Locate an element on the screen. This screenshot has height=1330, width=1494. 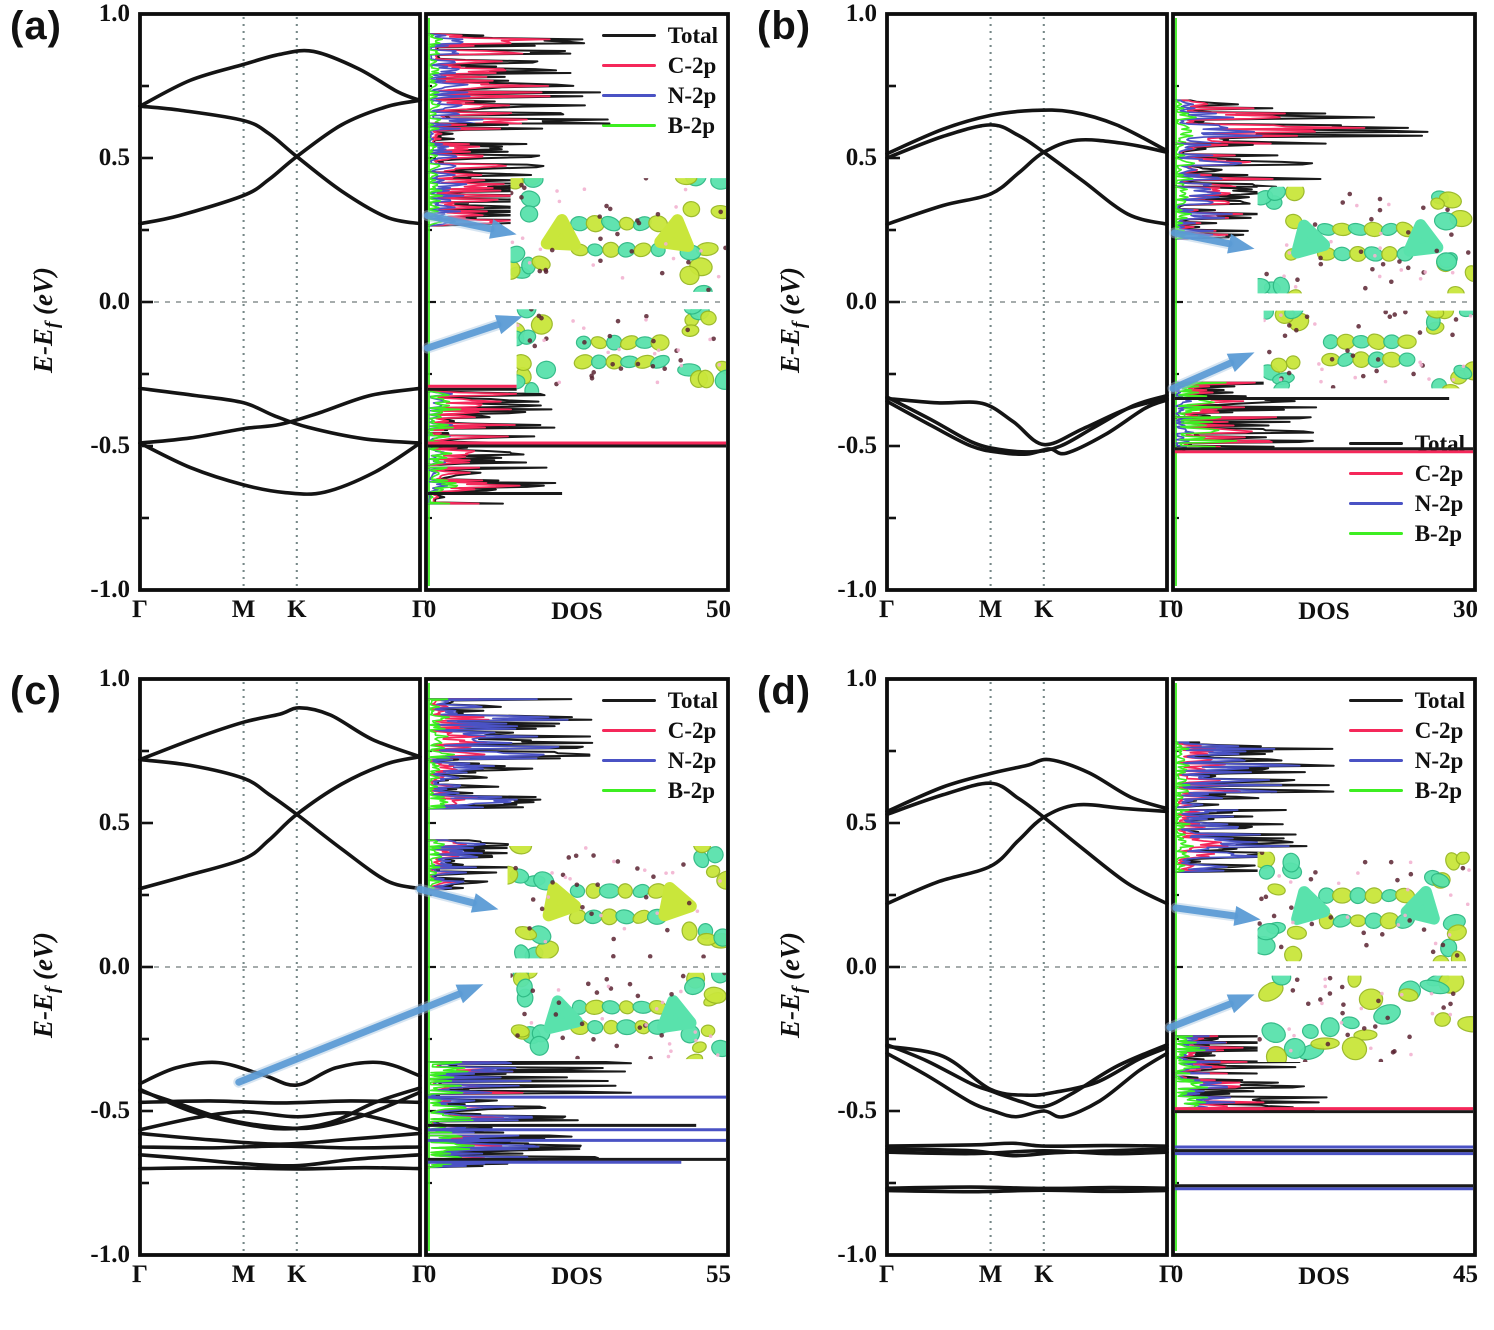
panel-label-a: (a) is located at coordinates (36, 26).